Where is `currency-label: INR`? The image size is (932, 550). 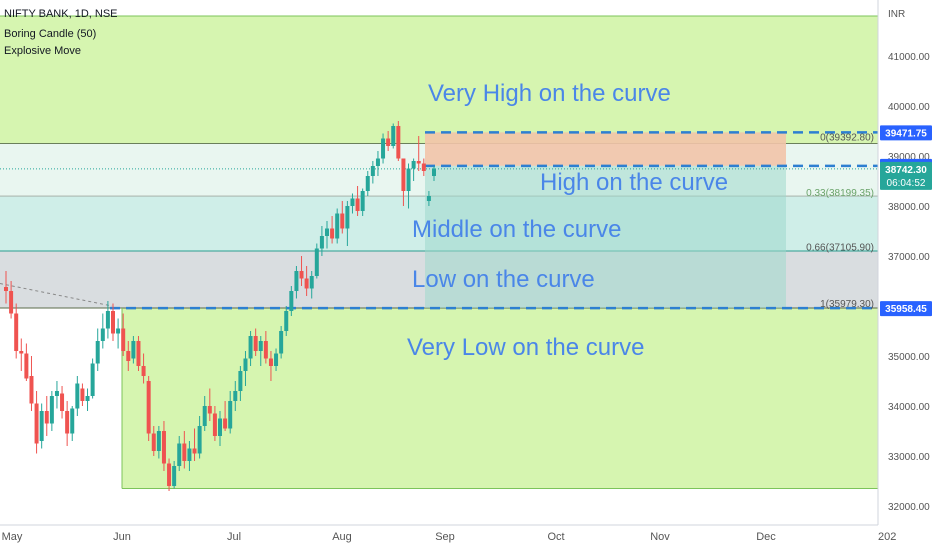 currency-label: INR is located at coordinates (896, 14).